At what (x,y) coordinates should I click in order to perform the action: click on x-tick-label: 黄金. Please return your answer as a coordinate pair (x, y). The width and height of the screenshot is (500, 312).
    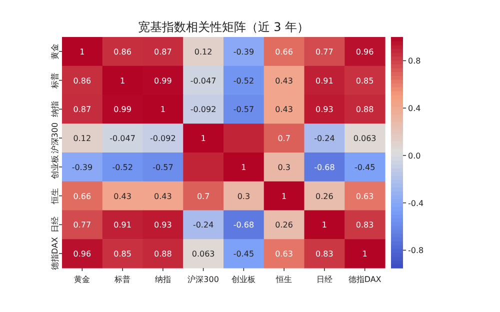
    Looking at the image, I should click on (82, 279).